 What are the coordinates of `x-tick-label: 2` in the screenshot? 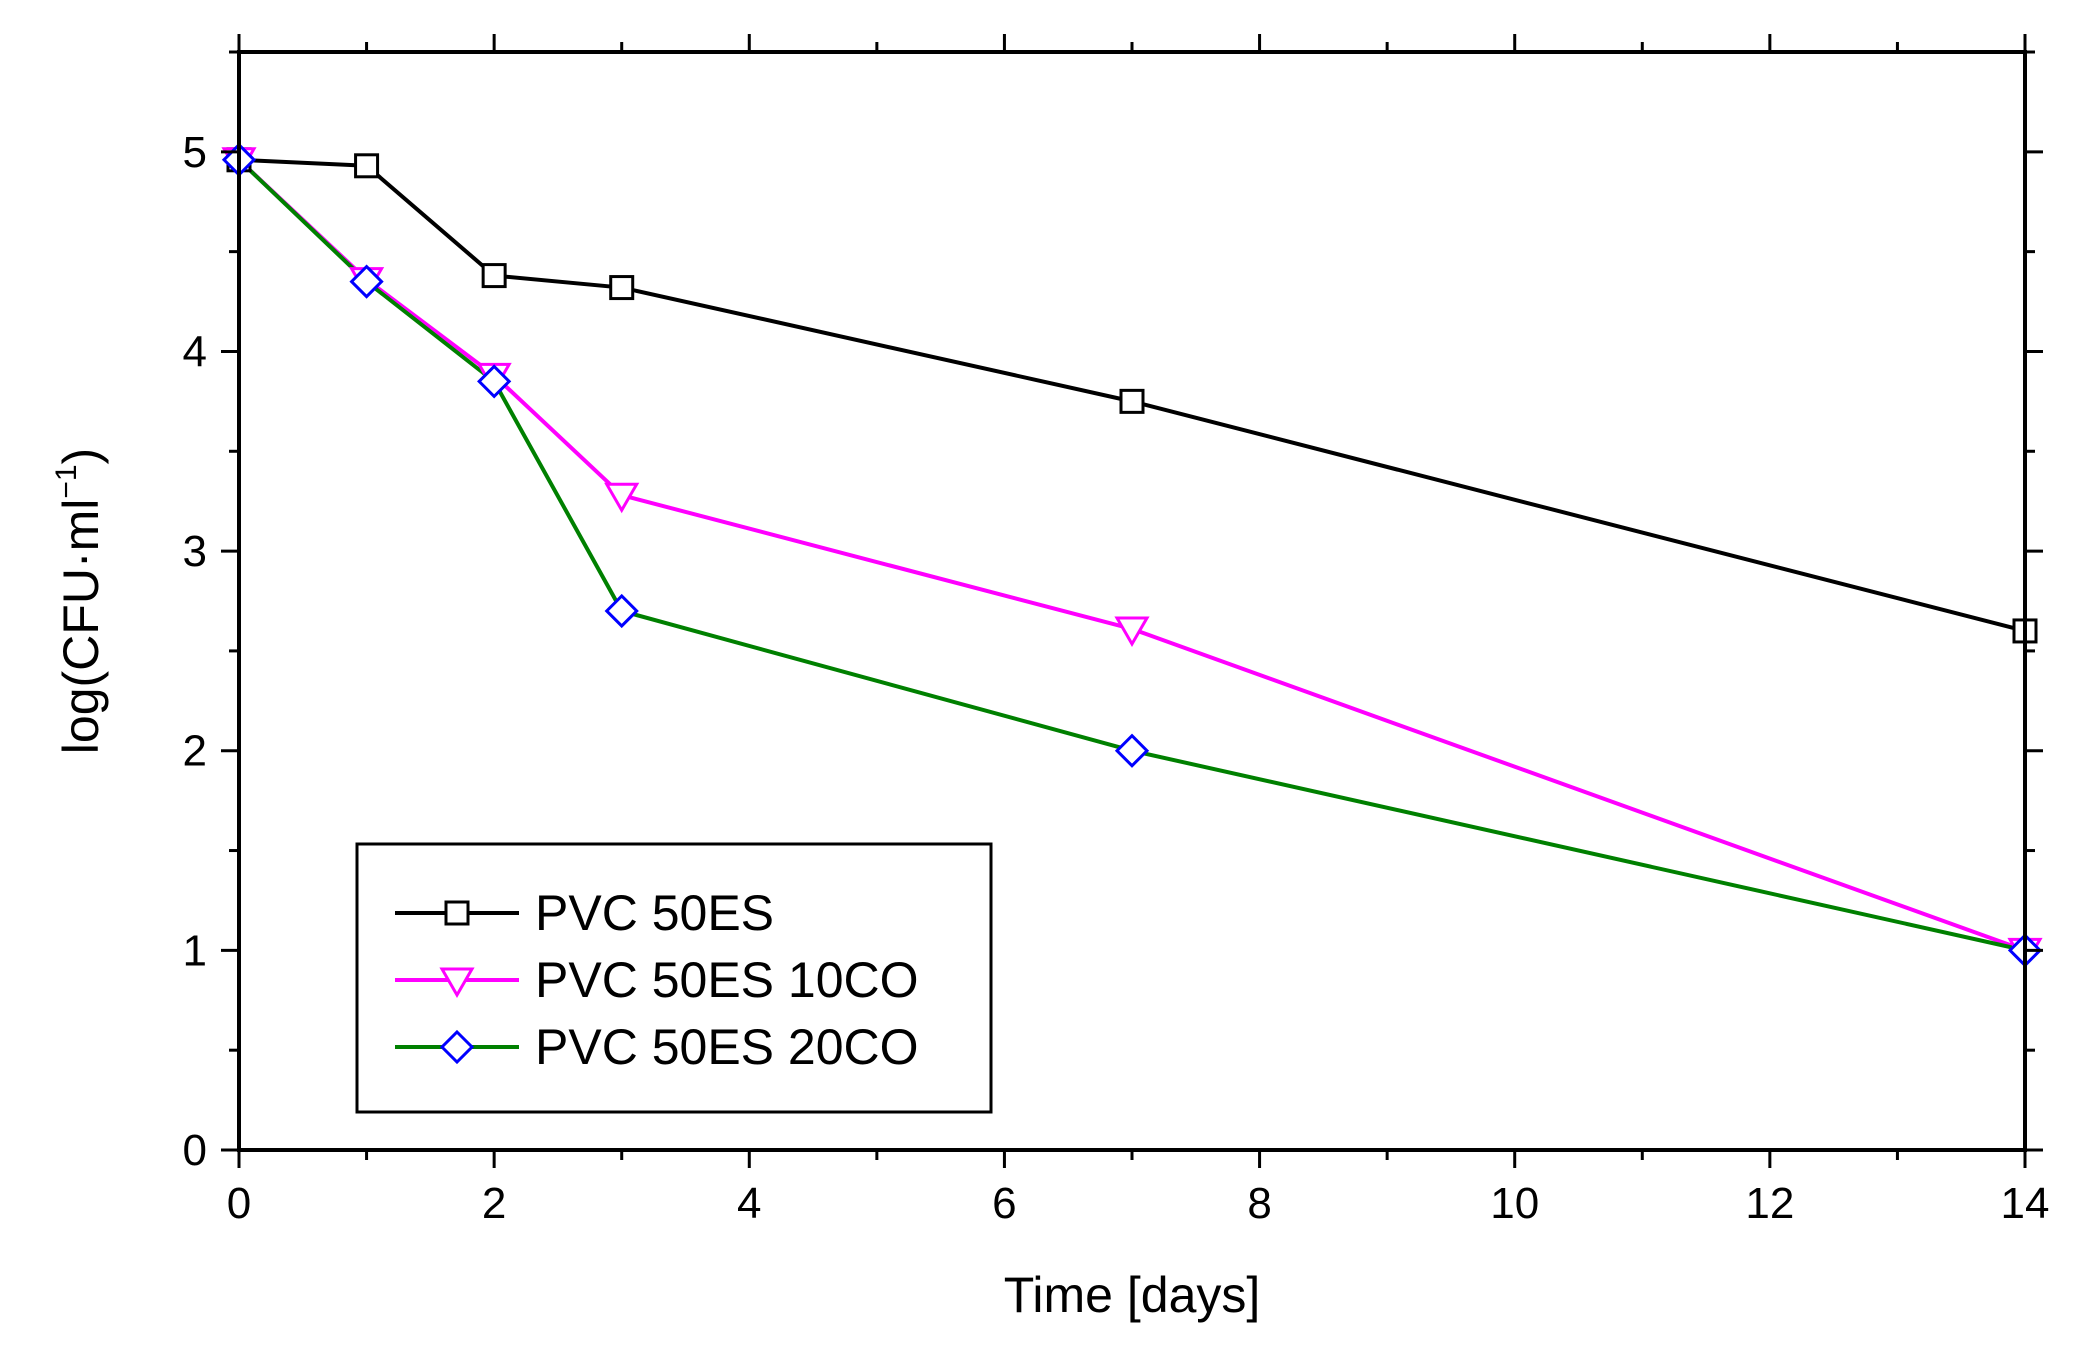 It's located at (494, 1203).